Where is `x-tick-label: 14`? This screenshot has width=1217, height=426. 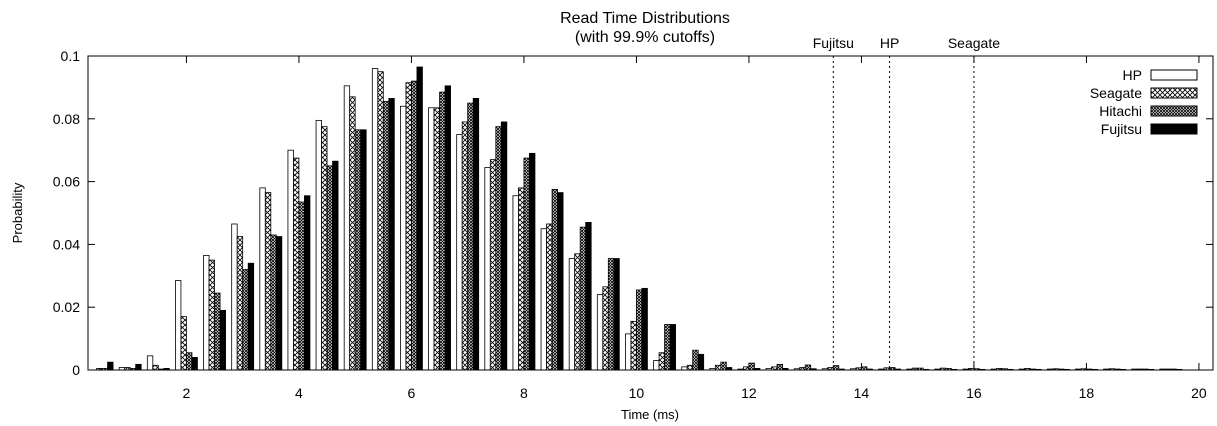 x-tick-label: 14 is located at coordinates (862, 393).